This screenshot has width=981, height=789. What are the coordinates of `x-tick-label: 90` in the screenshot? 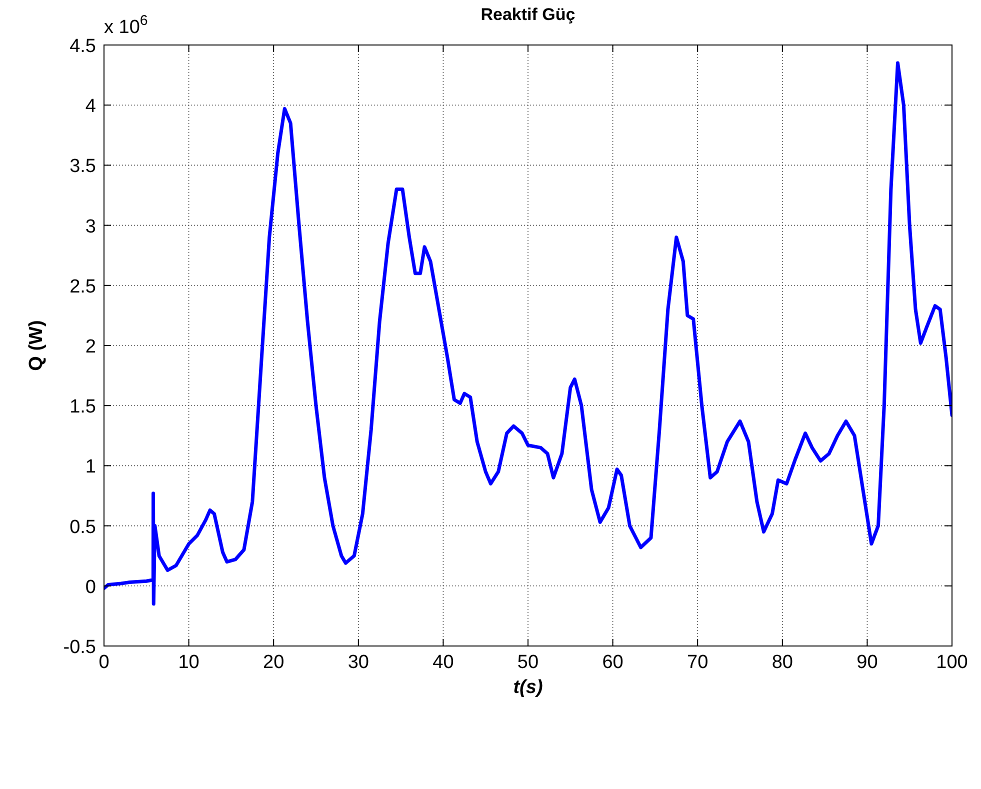 It's located at (867, 662).